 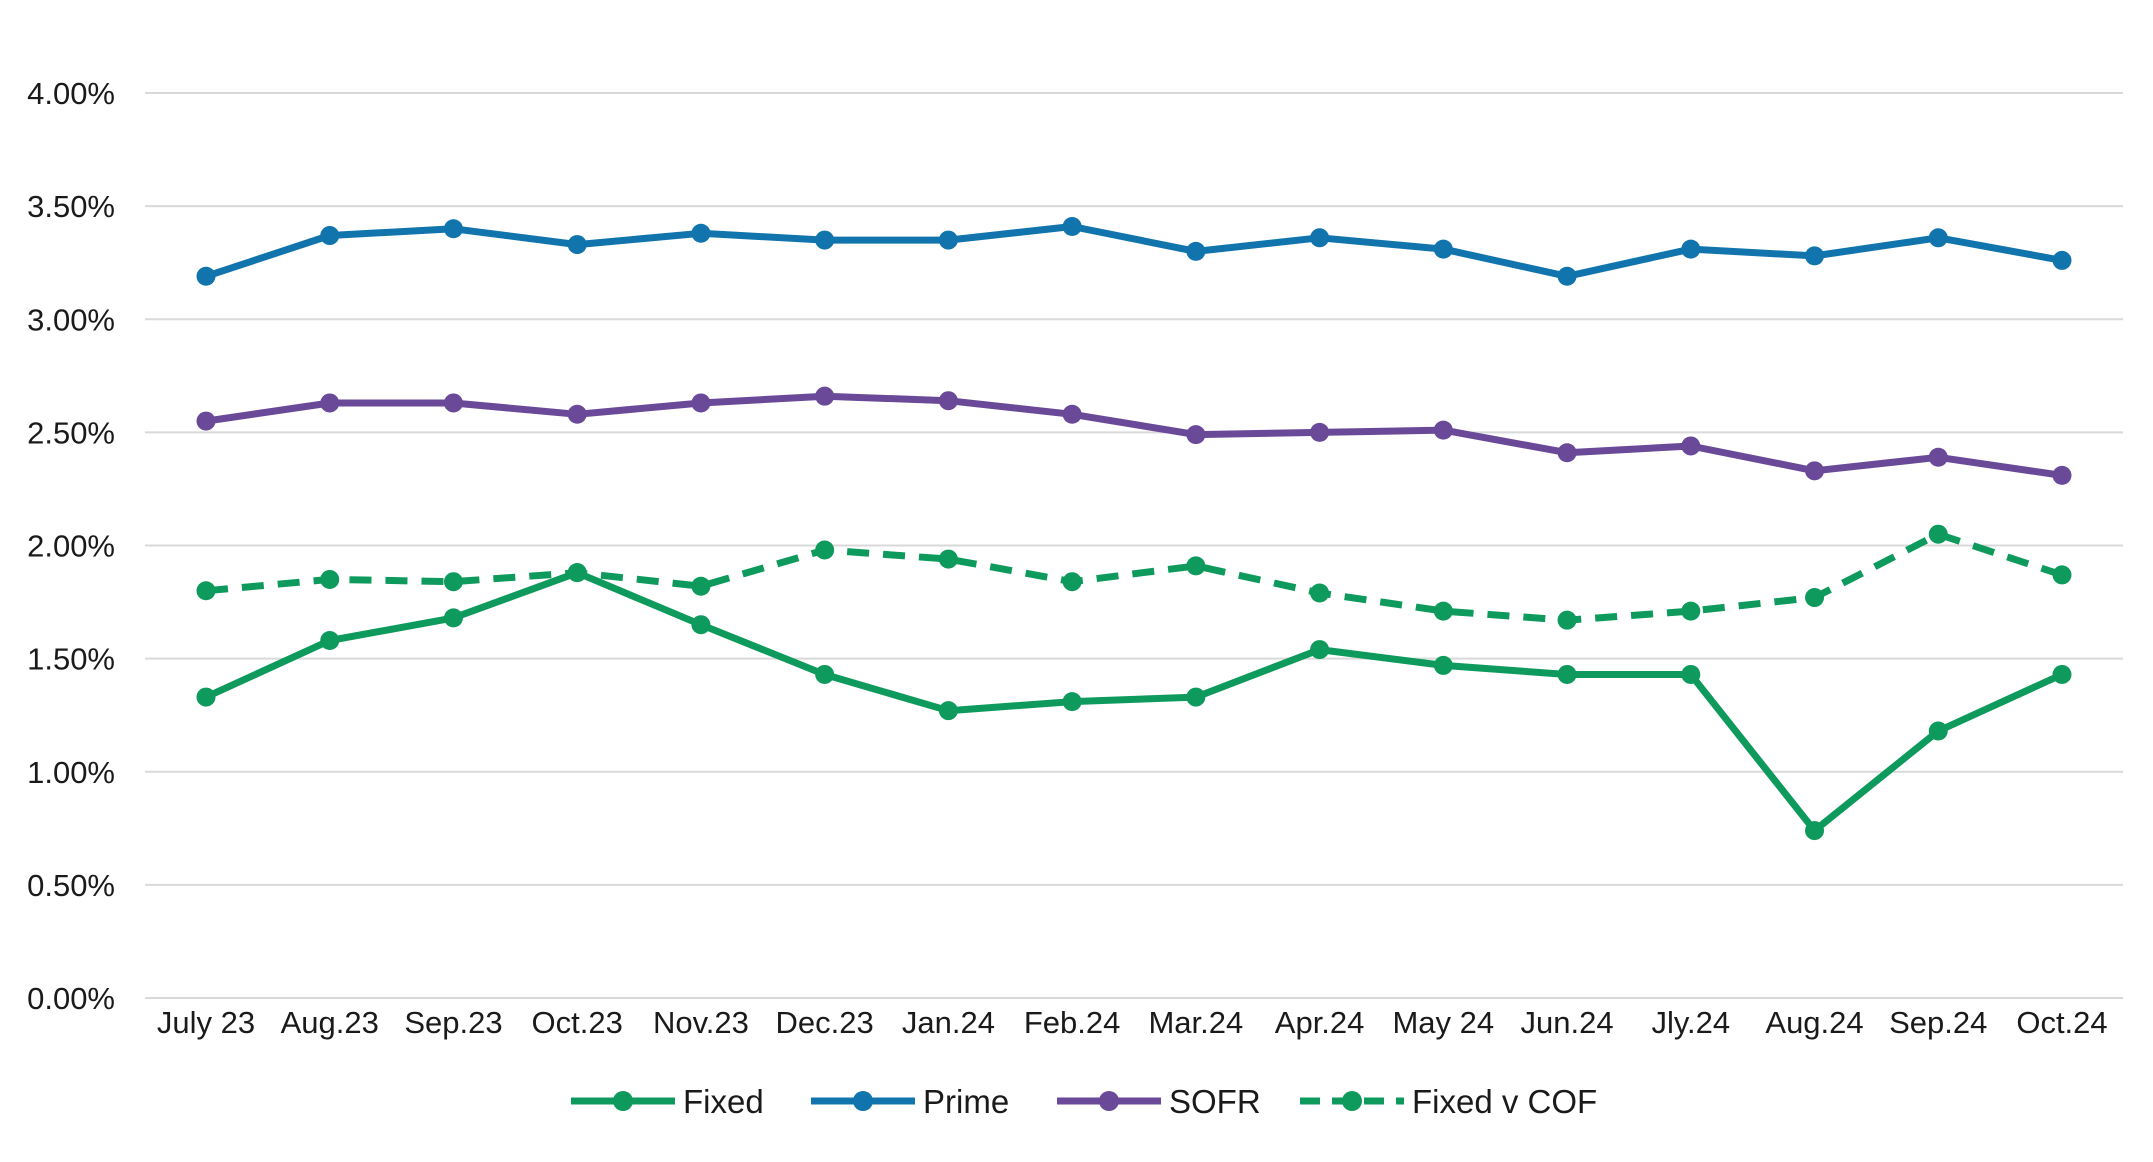 What do you see at coordinates (1938, 1022) in the screenshot?
I see `x-tick-label: Sep.24` at bounding box center [1938, 1022].